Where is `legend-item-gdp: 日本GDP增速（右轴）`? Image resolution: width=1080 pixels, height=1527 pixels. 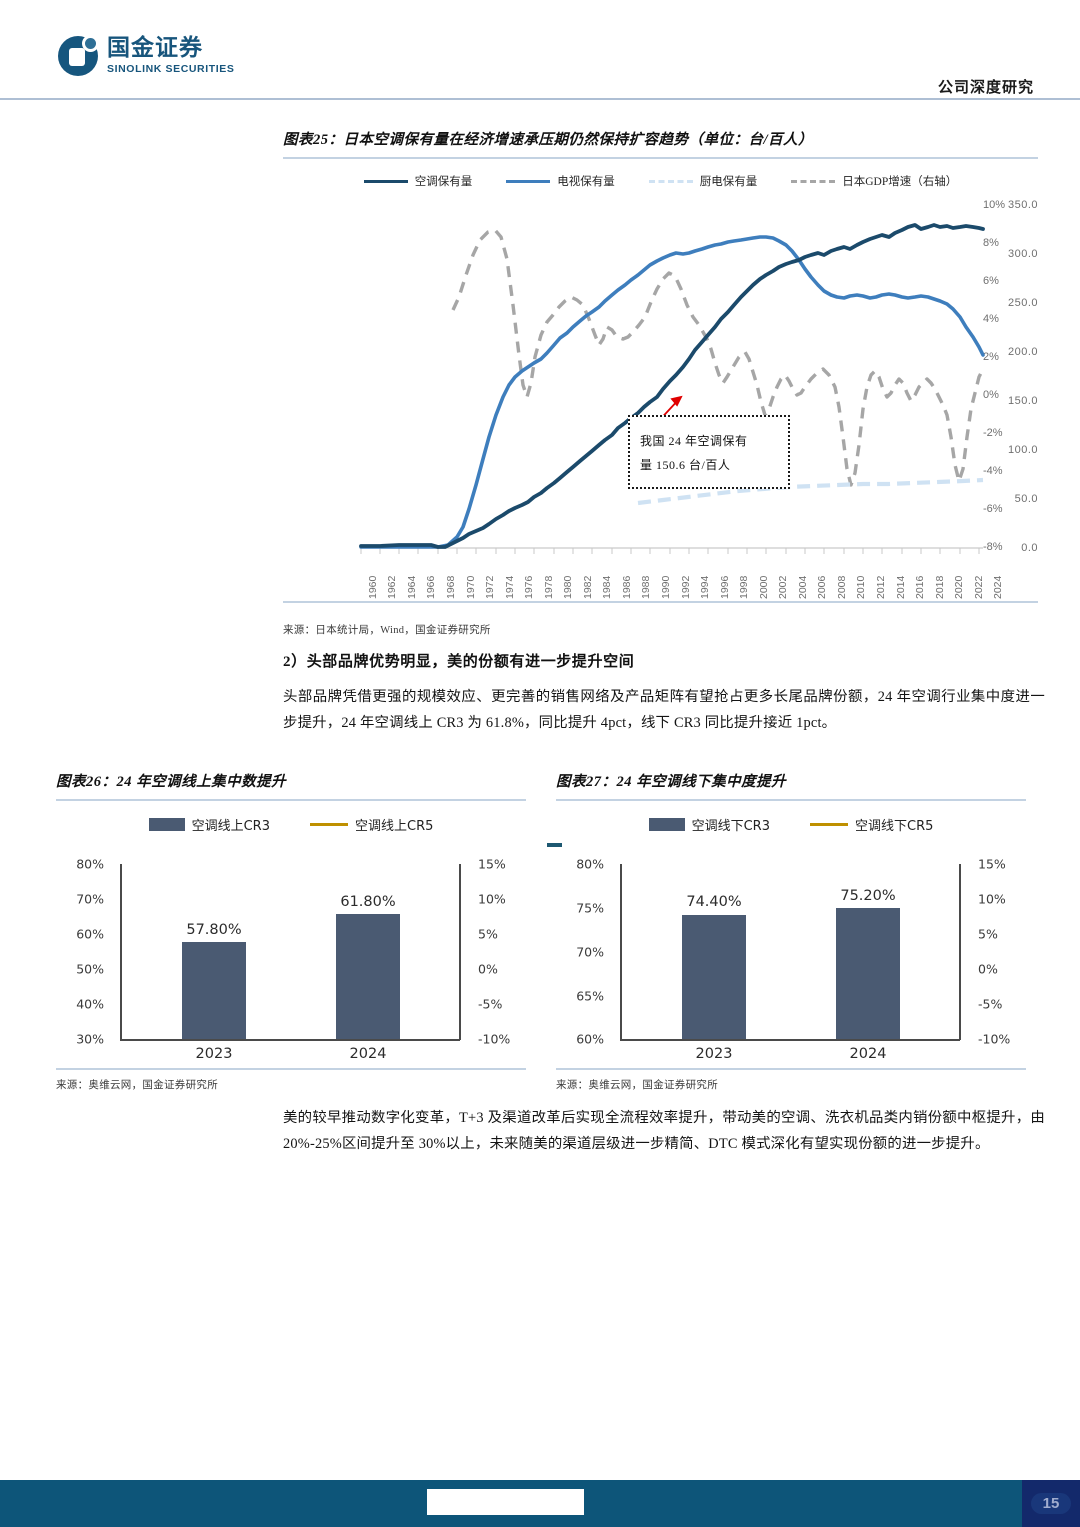 legend-item-gdp: 日本GDP增速（右轴） is located at coordinates (874, 181).